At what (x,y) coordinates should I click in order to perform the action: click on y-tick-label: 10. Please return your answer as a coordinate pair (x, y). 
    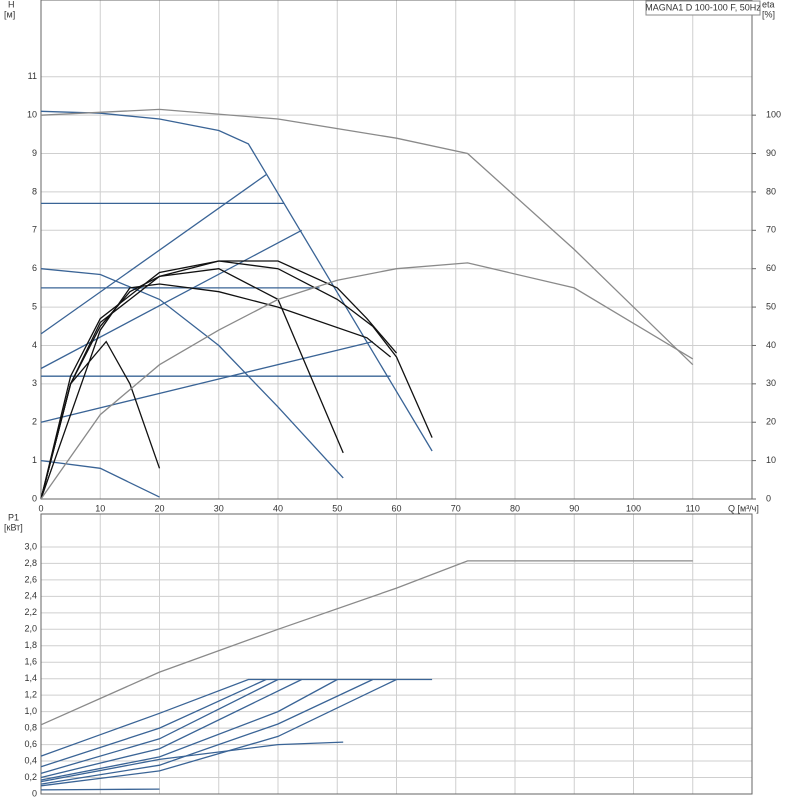
    Looking at the image, I should click on (32, 115).